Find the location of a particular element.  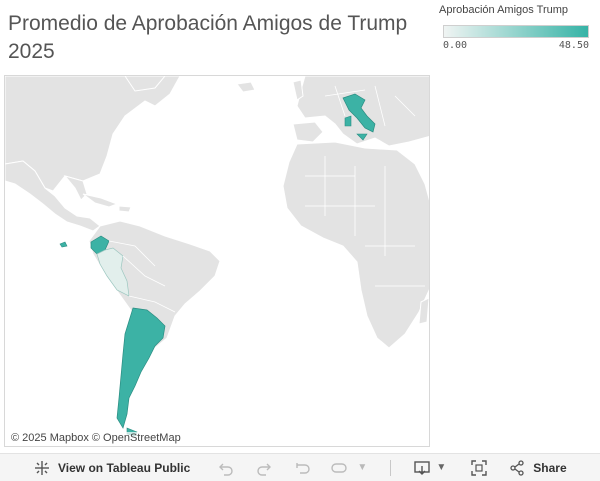

view-on-tableau-button: View on Tableau Public is located at coordinates (111, 468).